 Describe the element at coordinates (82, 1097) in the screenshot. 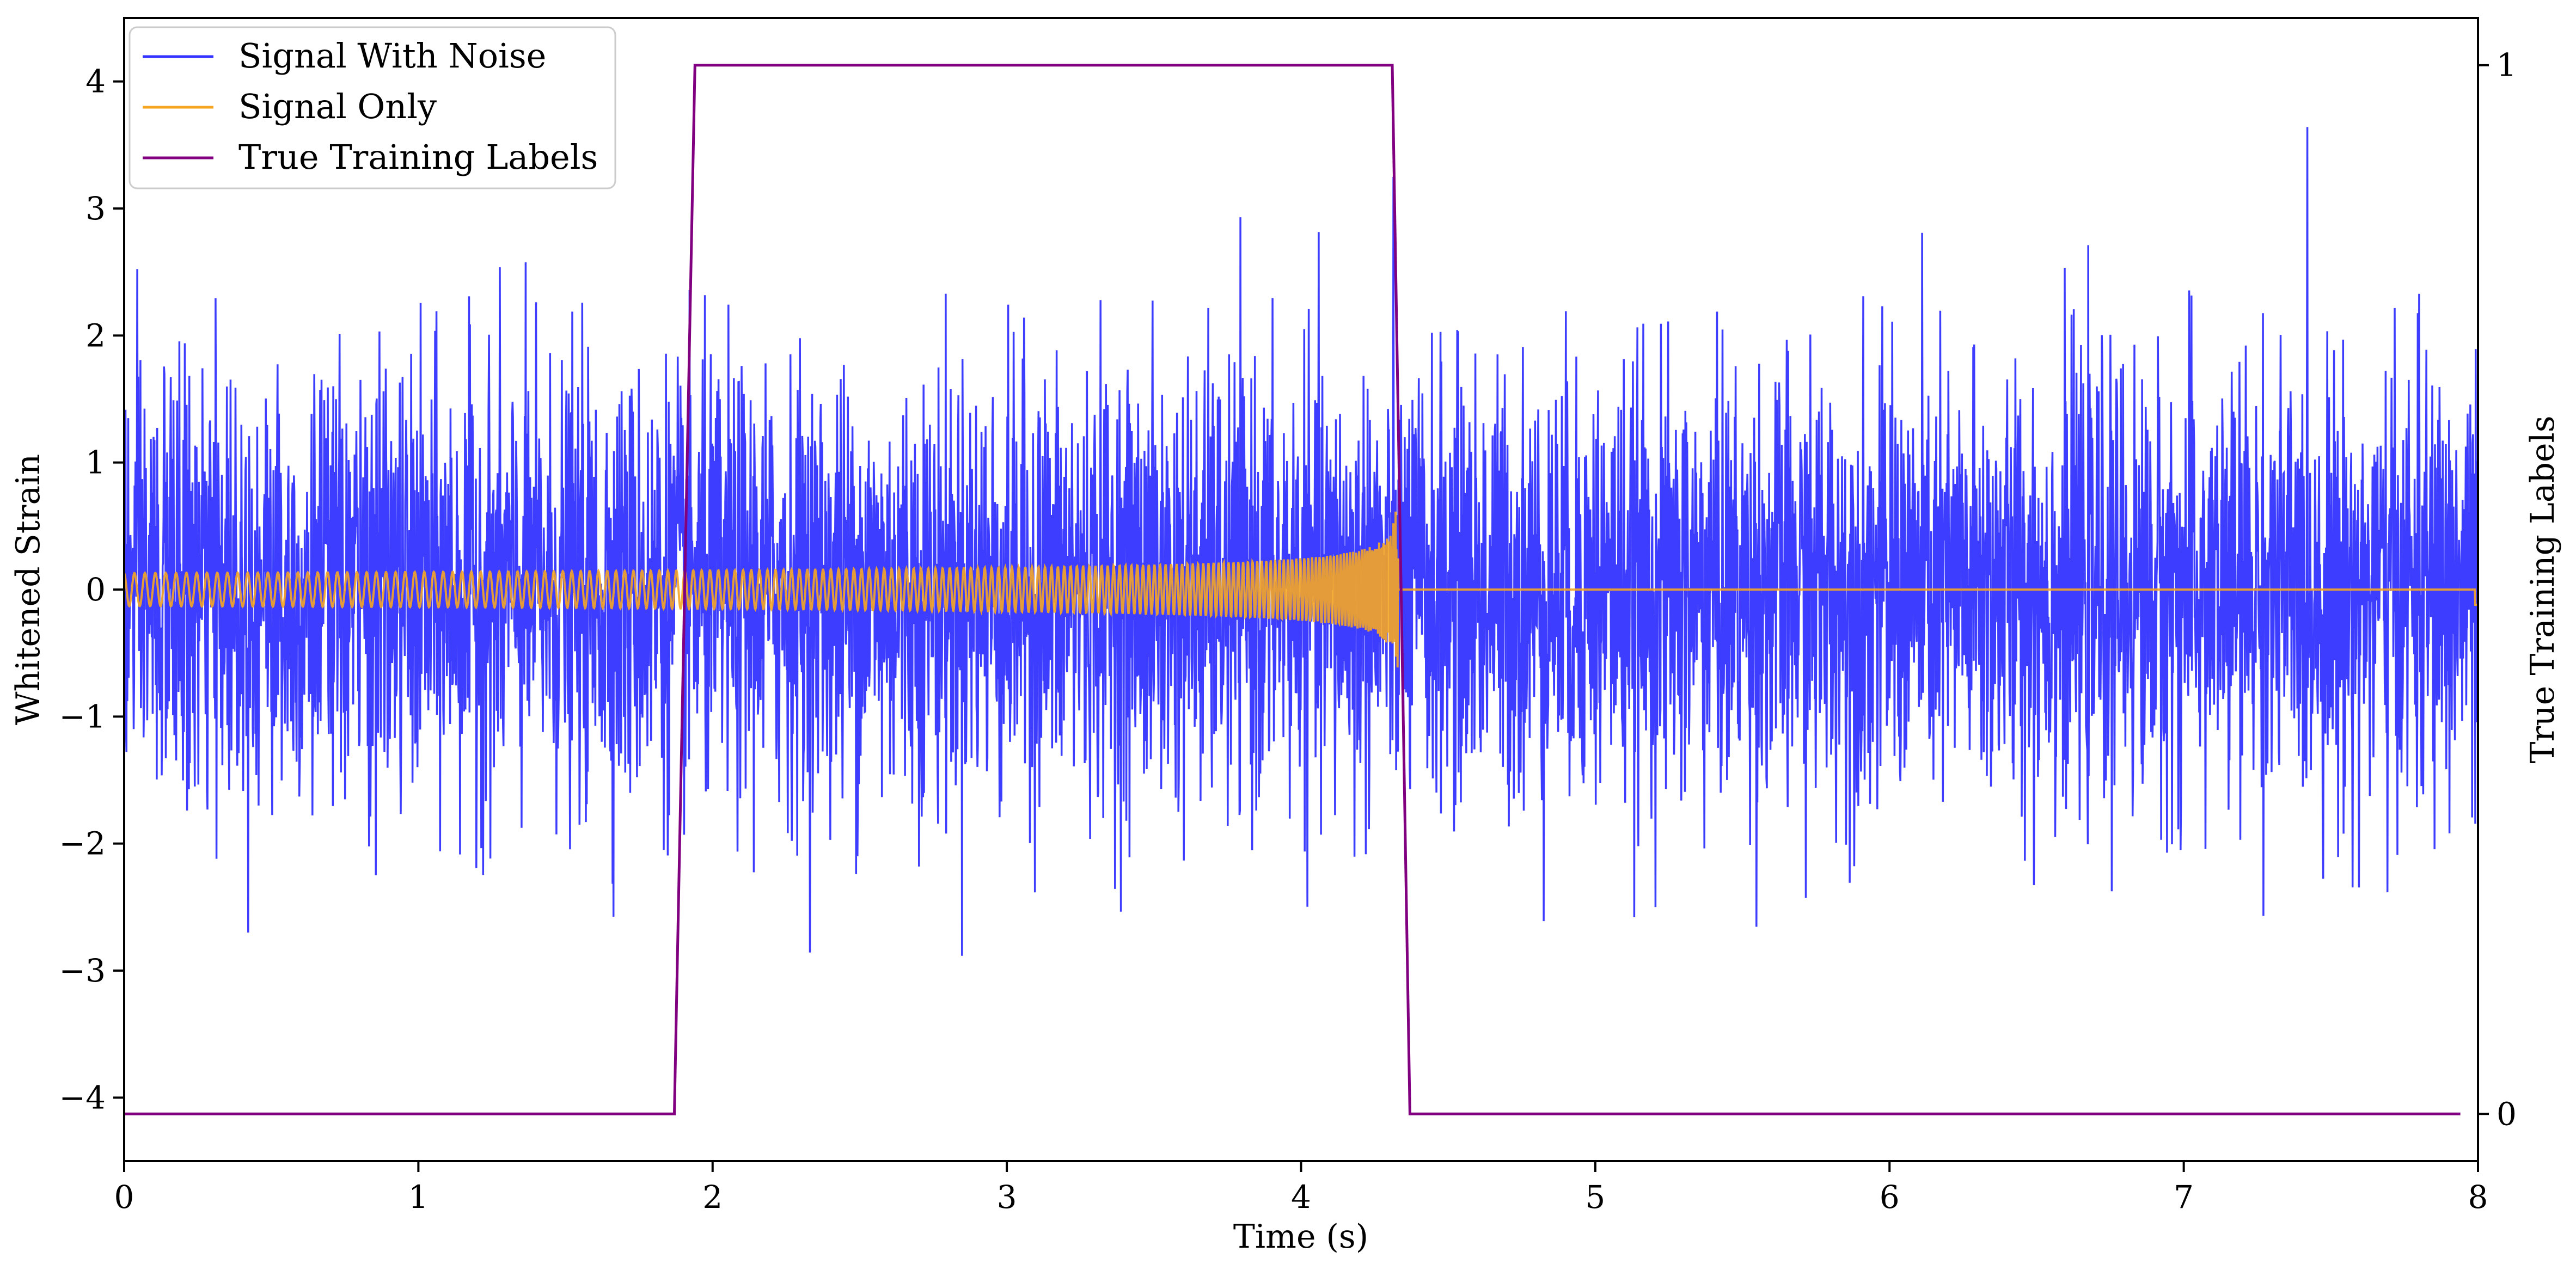

I see `y-tick-label: −4` at that location.